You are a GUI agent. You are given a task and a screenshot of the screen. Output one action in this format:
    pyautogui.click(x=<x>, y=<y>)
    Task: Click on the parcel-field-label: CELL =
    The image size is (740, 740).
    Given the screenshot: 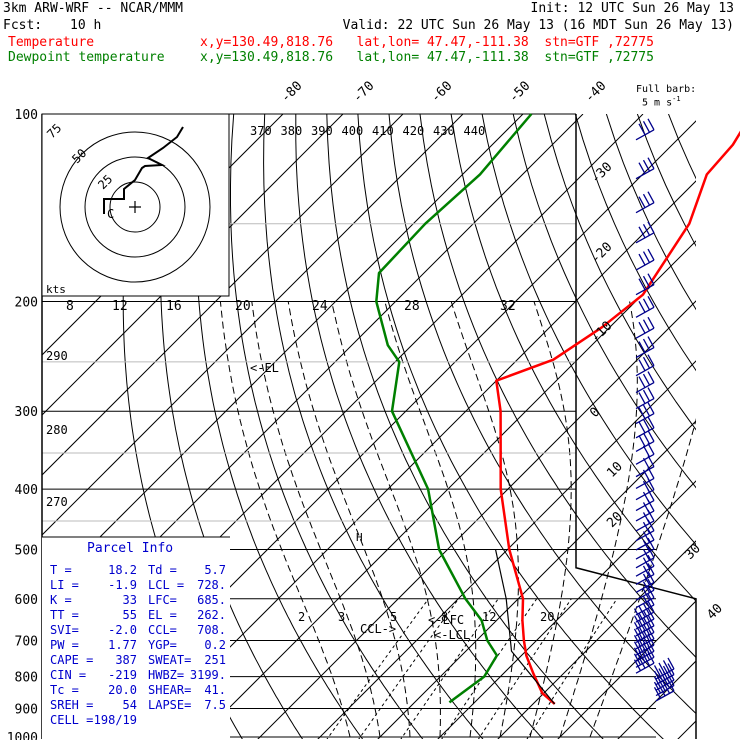 What is the action you would take?
    pyautogui.click(x=71, y=720)
    